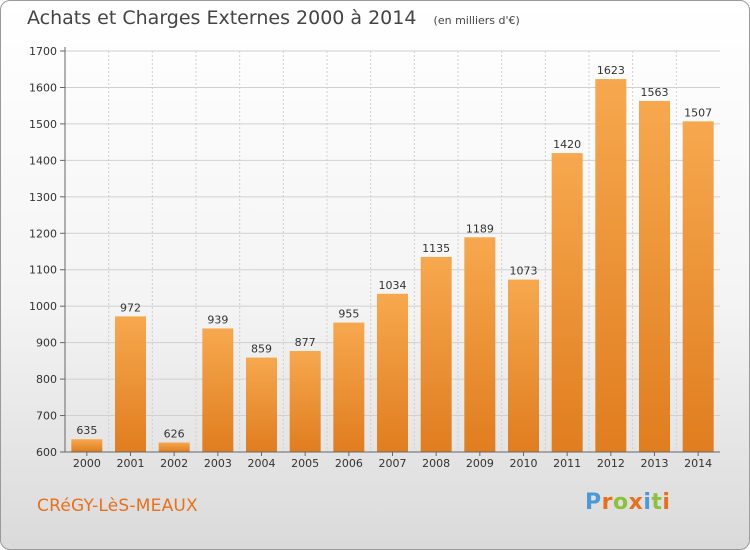 The height and width of the screenshot is (550, 750). I want to click on x-tick-label: 2009, so click(480, 463).